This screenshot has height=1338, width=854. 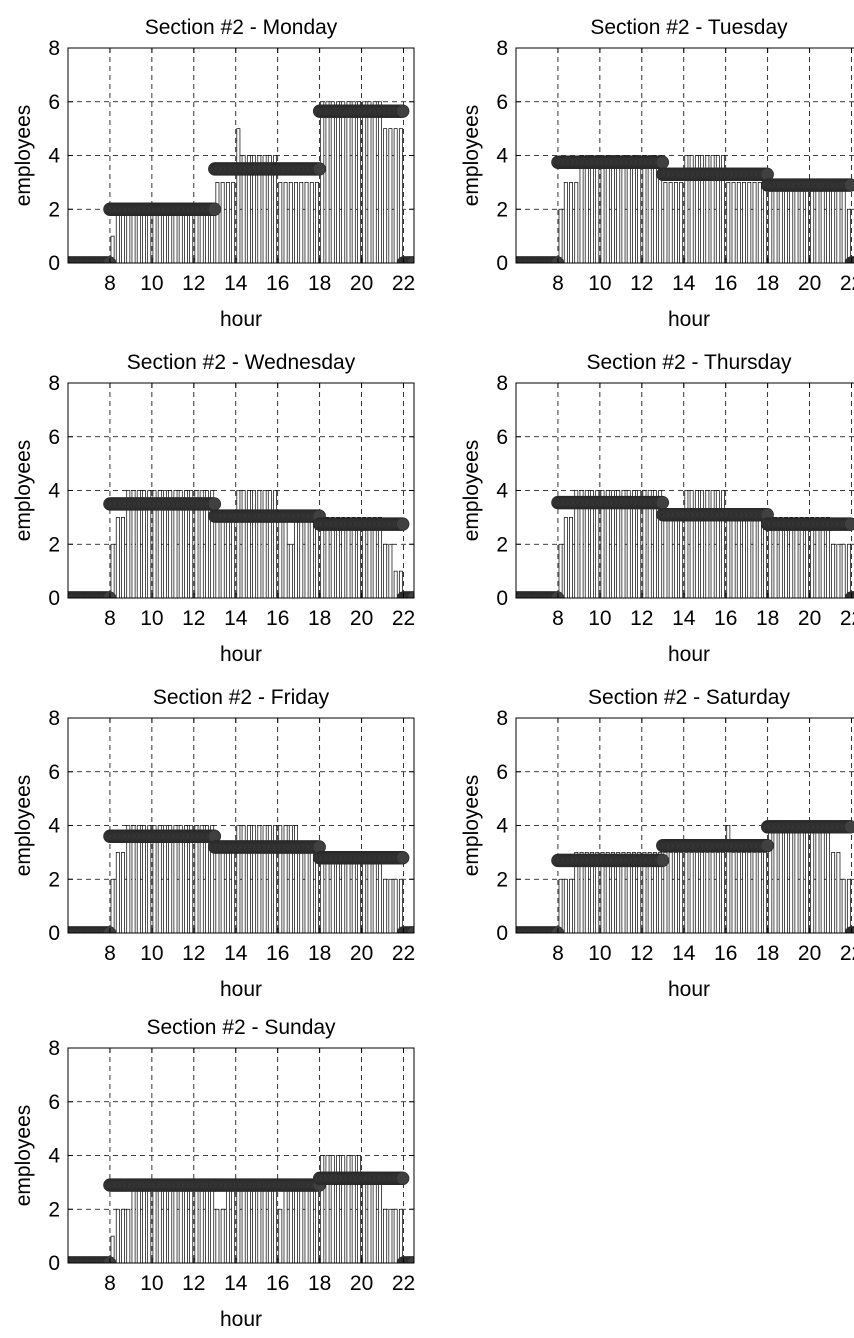 What do you see at coordinates (689, 27) in the screenshot?
I see `chart-title: Section #2 - Tuesday` at bounding box center [689, 27].